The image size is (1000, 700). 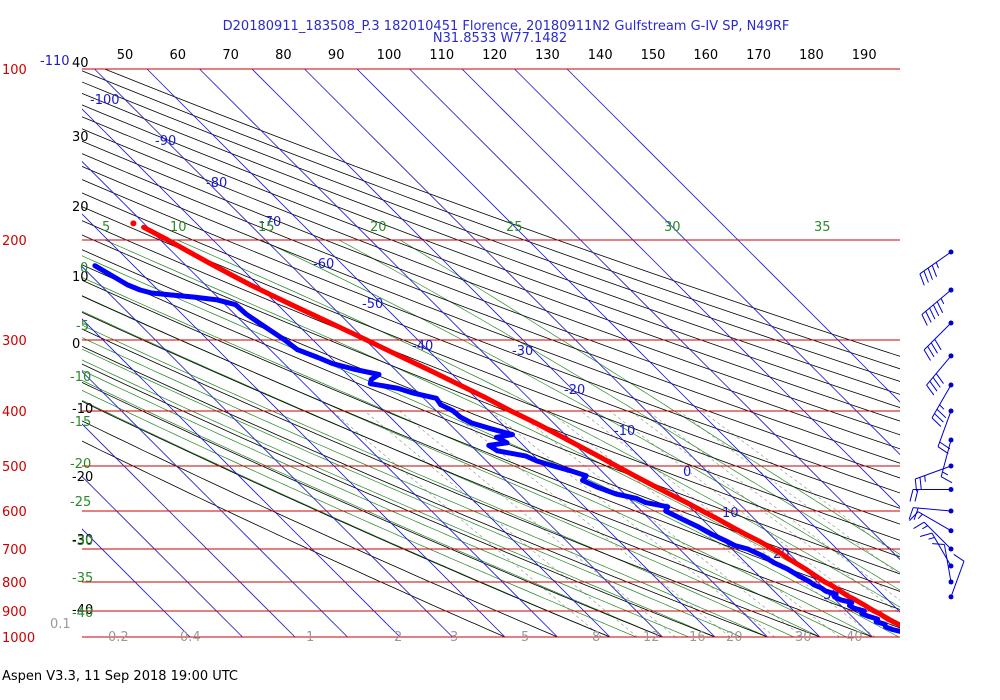 I want to click on isotherm-label: -40, so click(x=422, y=346).